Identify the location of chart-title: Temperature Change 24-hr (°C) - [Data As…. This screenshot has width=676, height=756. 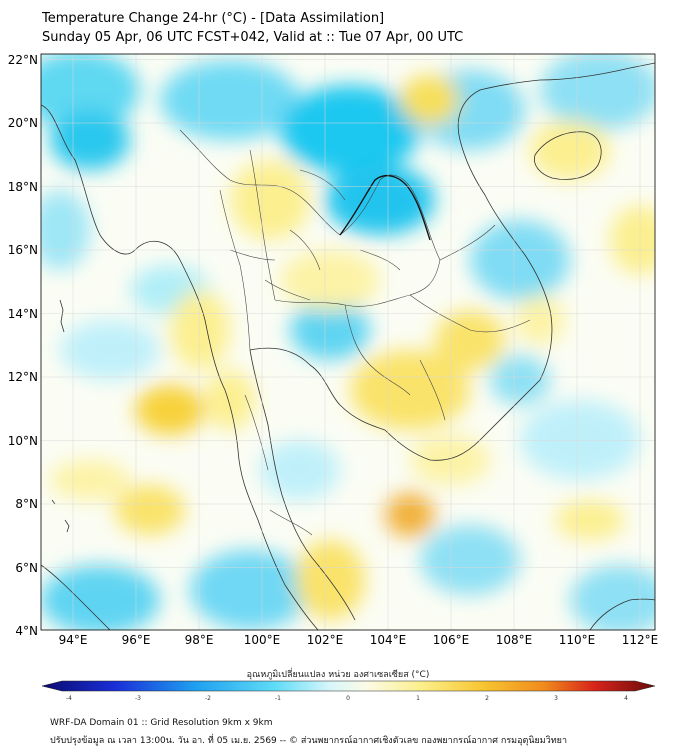
(213, 18).